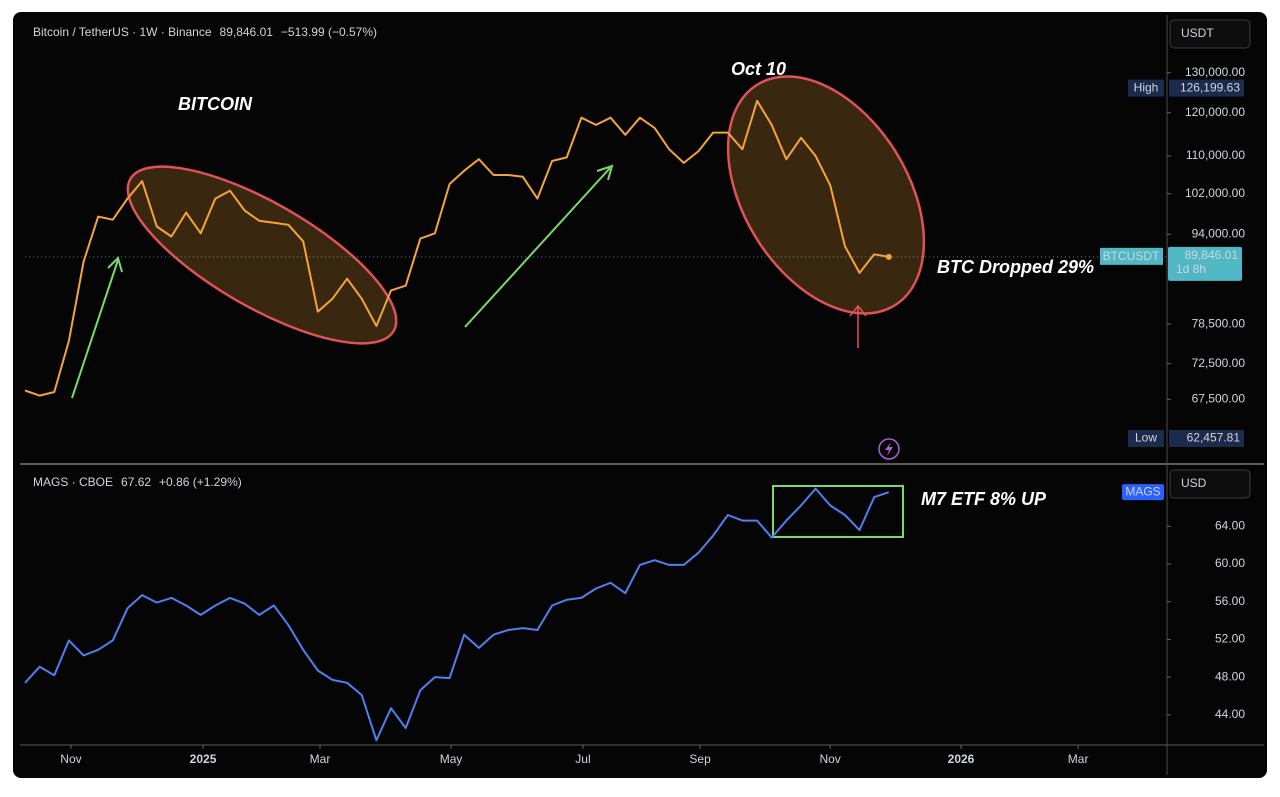 This screenshot has width=1280, height=797. I want to click on y-tick-label: 110,000.00, so click(1215, 155).